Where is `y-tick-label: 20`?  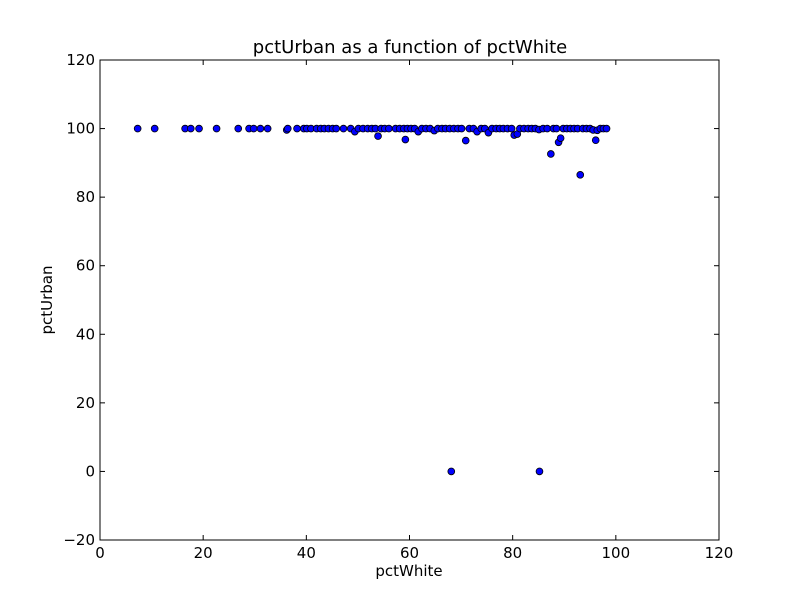
y-tick-label: 20 is located at coordinates (85, 403).